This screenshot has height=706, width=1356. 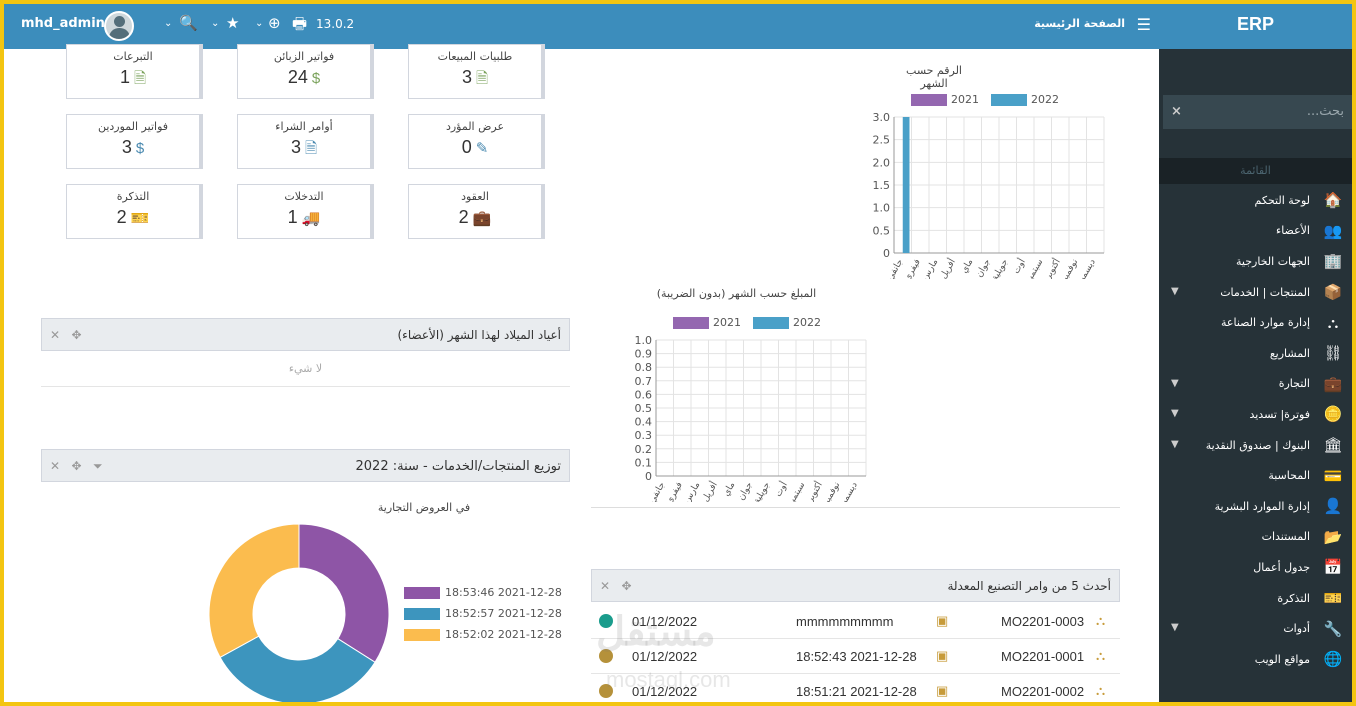 What do you see at coordinates (274, 23) in the screenshot?
I see `plus-circle-icon: ⊕` at bounding box center [274, 23].